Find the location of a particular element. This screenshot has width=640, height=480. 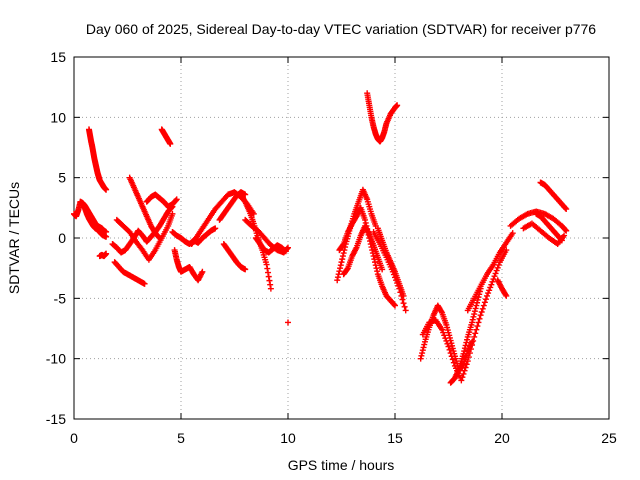

series-seg4 is located at coordinates (103, 255).